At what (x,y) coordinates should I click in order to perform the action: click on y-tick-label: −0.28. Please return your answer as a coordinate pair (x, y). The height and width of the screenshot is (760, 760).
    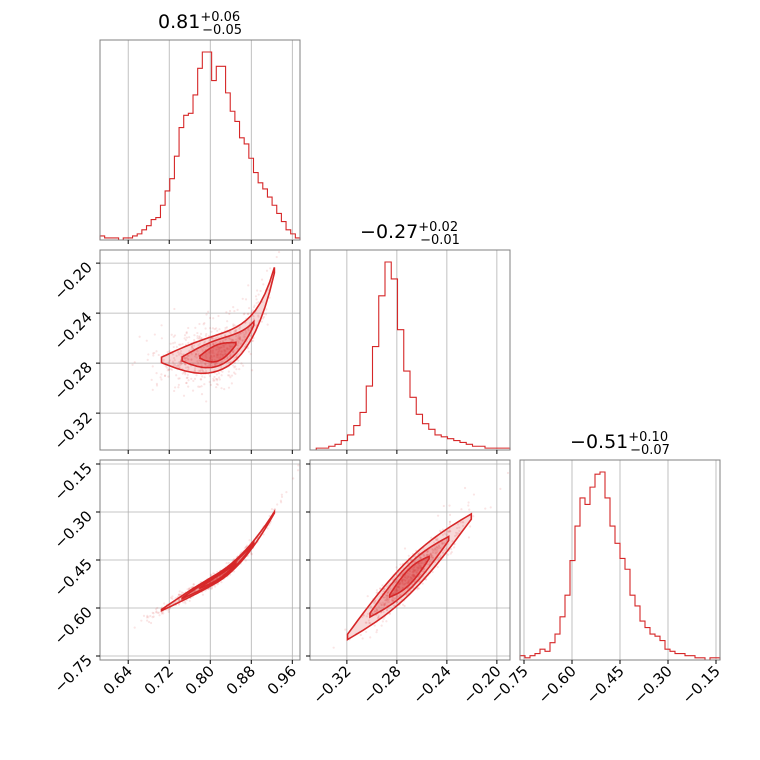
    Looking at the image, I should click on (73, 380).